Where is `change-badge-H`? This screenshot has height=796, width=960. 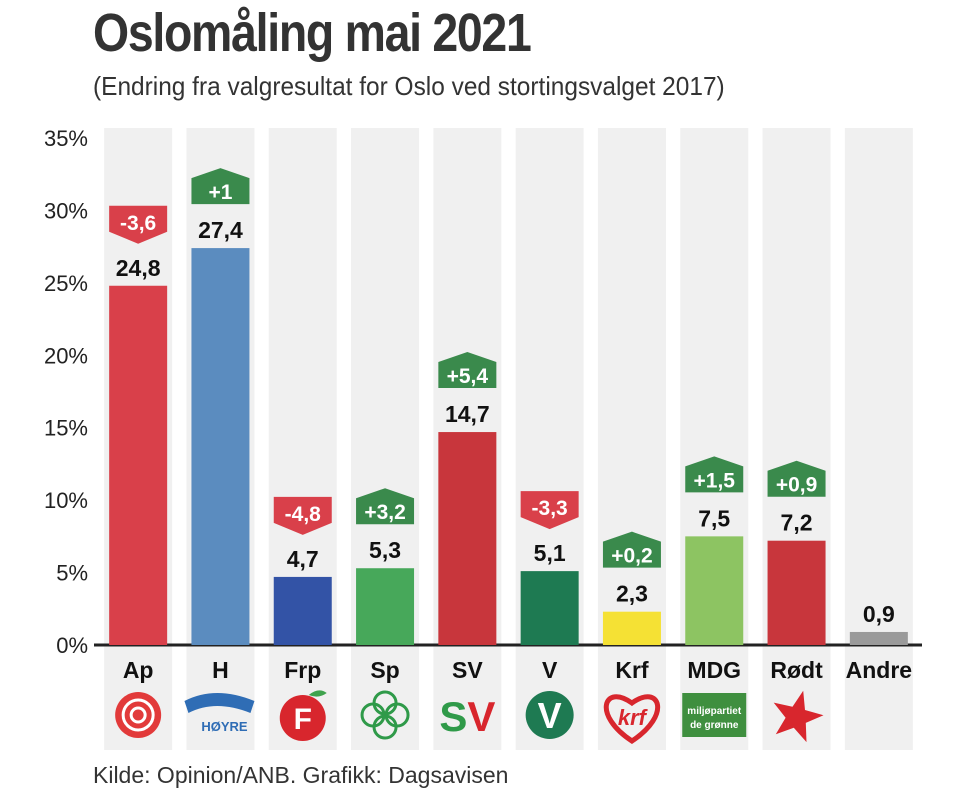 change-badge-H is located at coordinates (220, 186).